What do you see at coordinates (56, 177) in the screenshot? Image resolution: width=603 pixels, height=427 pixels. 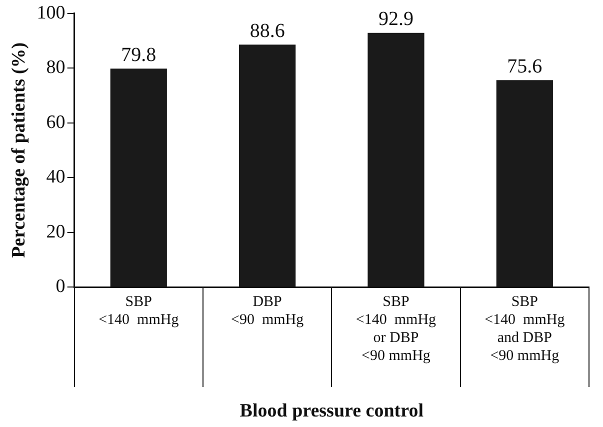 I see `y-tick-label: 40` at bounding box center [56, 177].